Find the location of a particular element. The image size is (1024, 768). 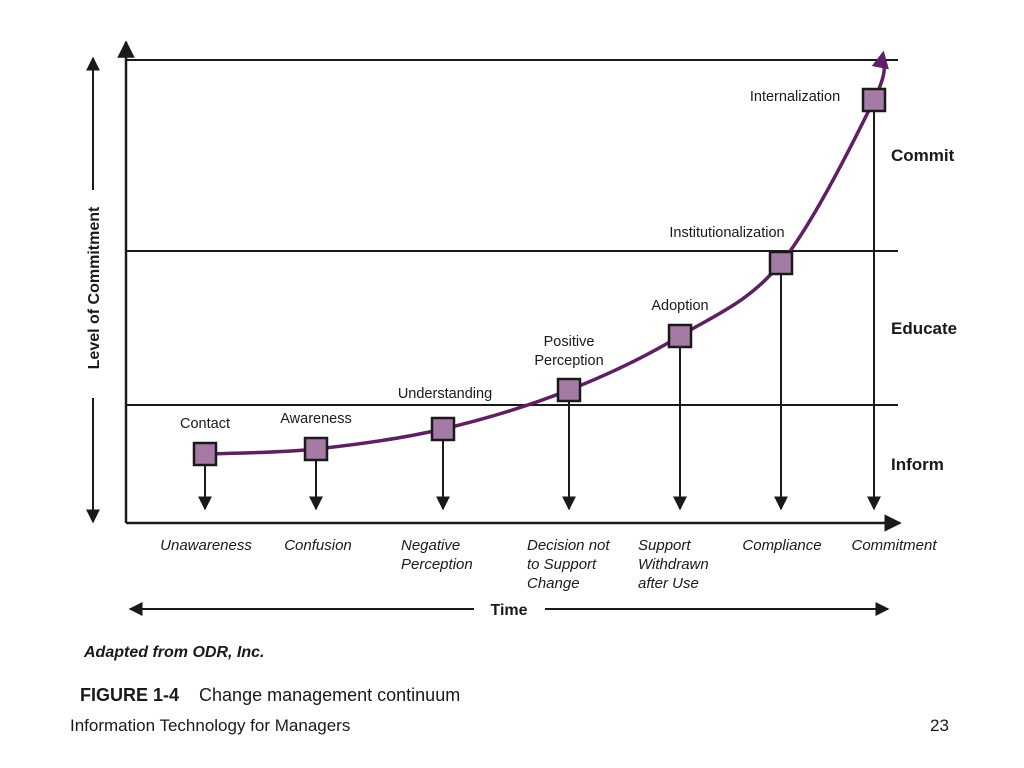

outcome-label-1-0: Confusion is located at coordinates (318, 545).